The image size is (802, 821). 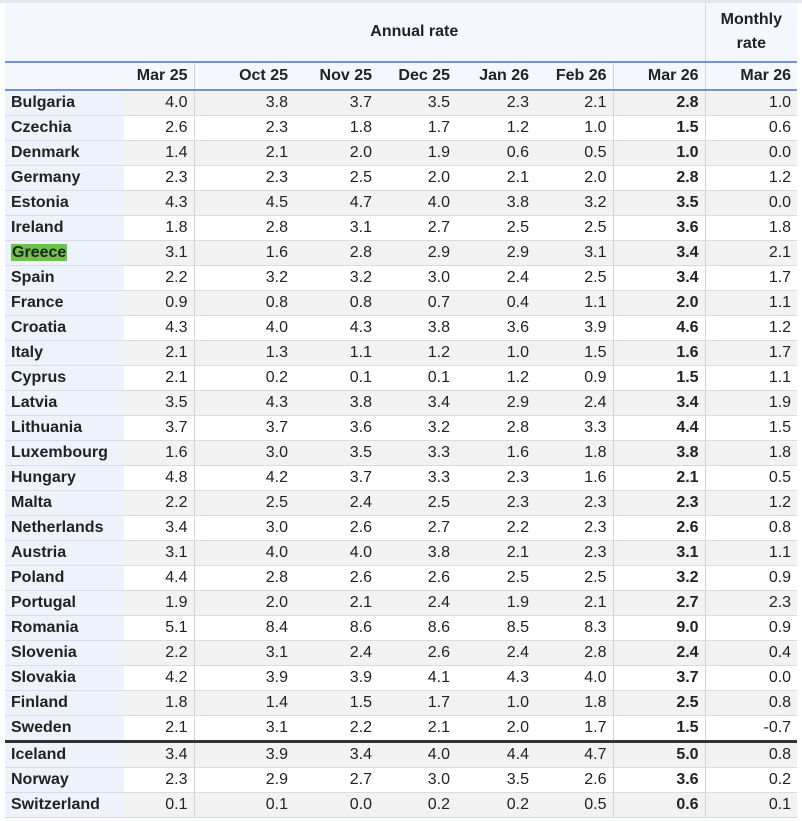 I want to click on annual-rate-cell: 2.5, so click(x=495, y=578).